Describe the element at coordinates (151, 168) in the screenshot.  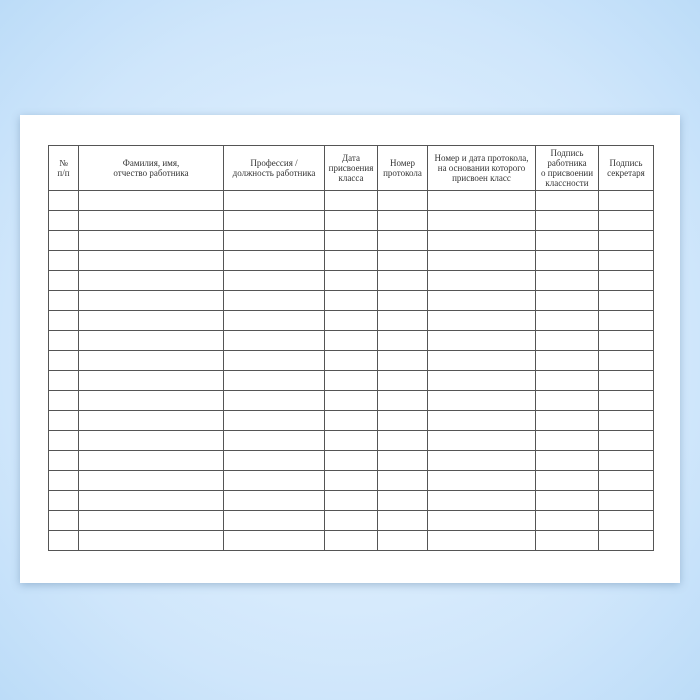
I see `column-header: Фамилия, имя, отчество работника` at that location.